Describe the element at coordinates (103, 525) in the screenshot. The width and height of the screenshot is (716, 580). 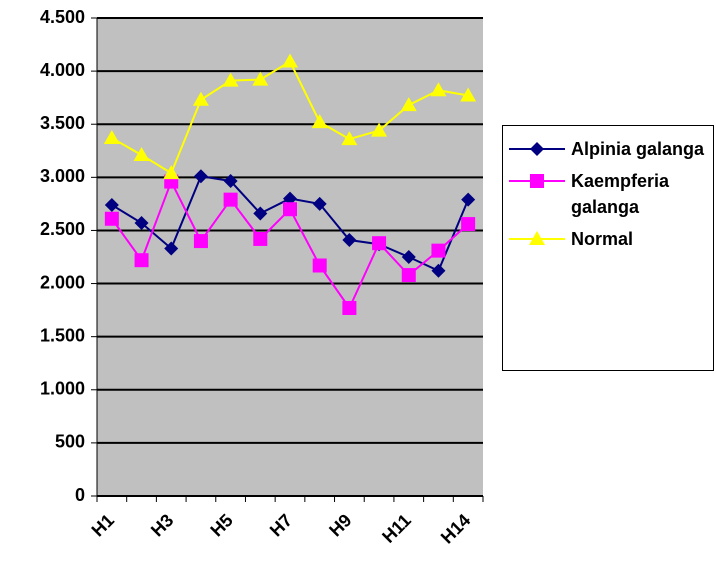
I see `x-tick-label: H1` at that location.